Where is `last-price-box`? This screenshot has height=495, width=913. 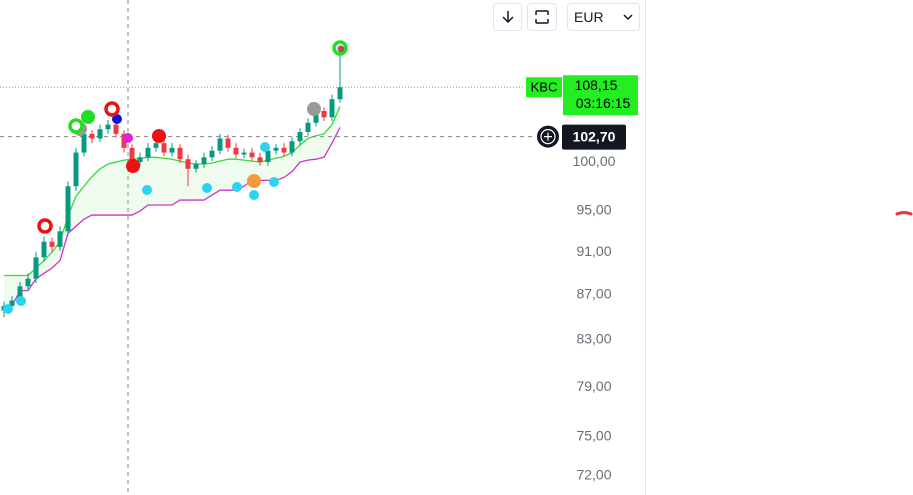
last-price-box is located at coordinates (600, 95).